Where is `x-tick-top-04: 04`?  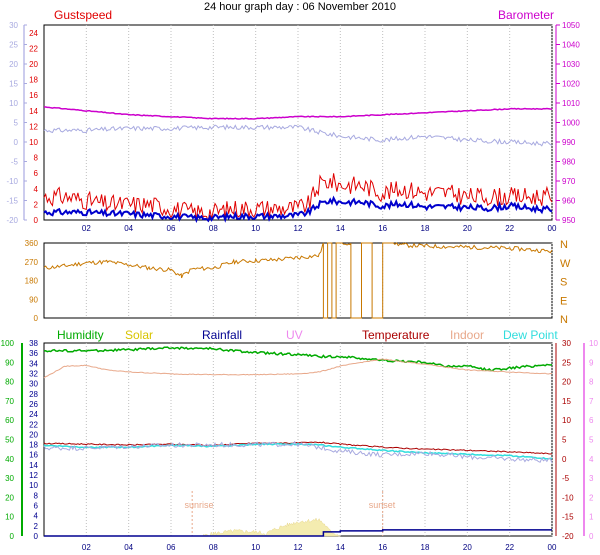
x-tick-top-04: 04 is located at coordinates (128, 228).